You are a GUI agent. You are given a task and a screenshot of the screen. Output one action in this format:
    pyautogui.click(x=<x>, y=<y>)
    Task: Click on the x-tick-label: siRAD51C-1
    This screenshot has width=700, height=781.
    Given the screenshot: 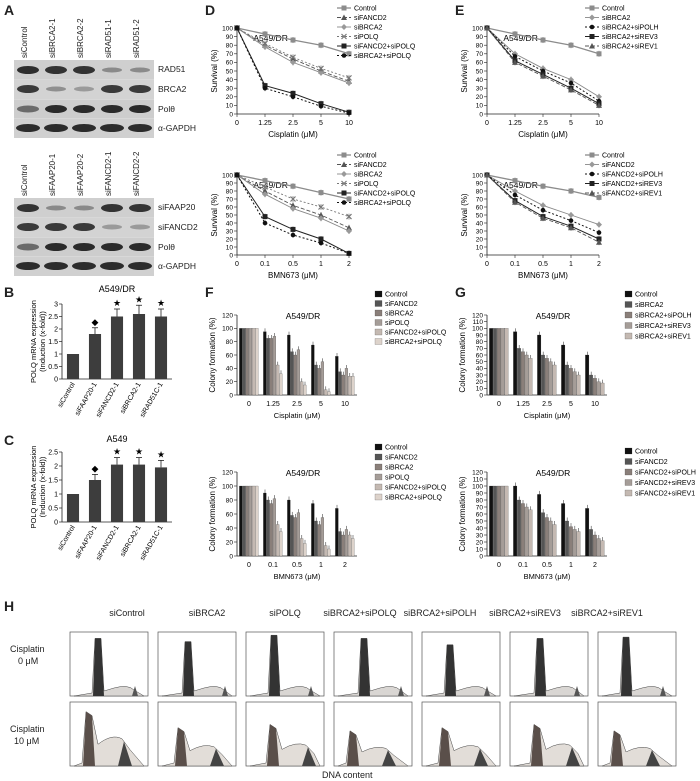 What is the action you would take?
    pyautogui.click(x=152, y=542)
    